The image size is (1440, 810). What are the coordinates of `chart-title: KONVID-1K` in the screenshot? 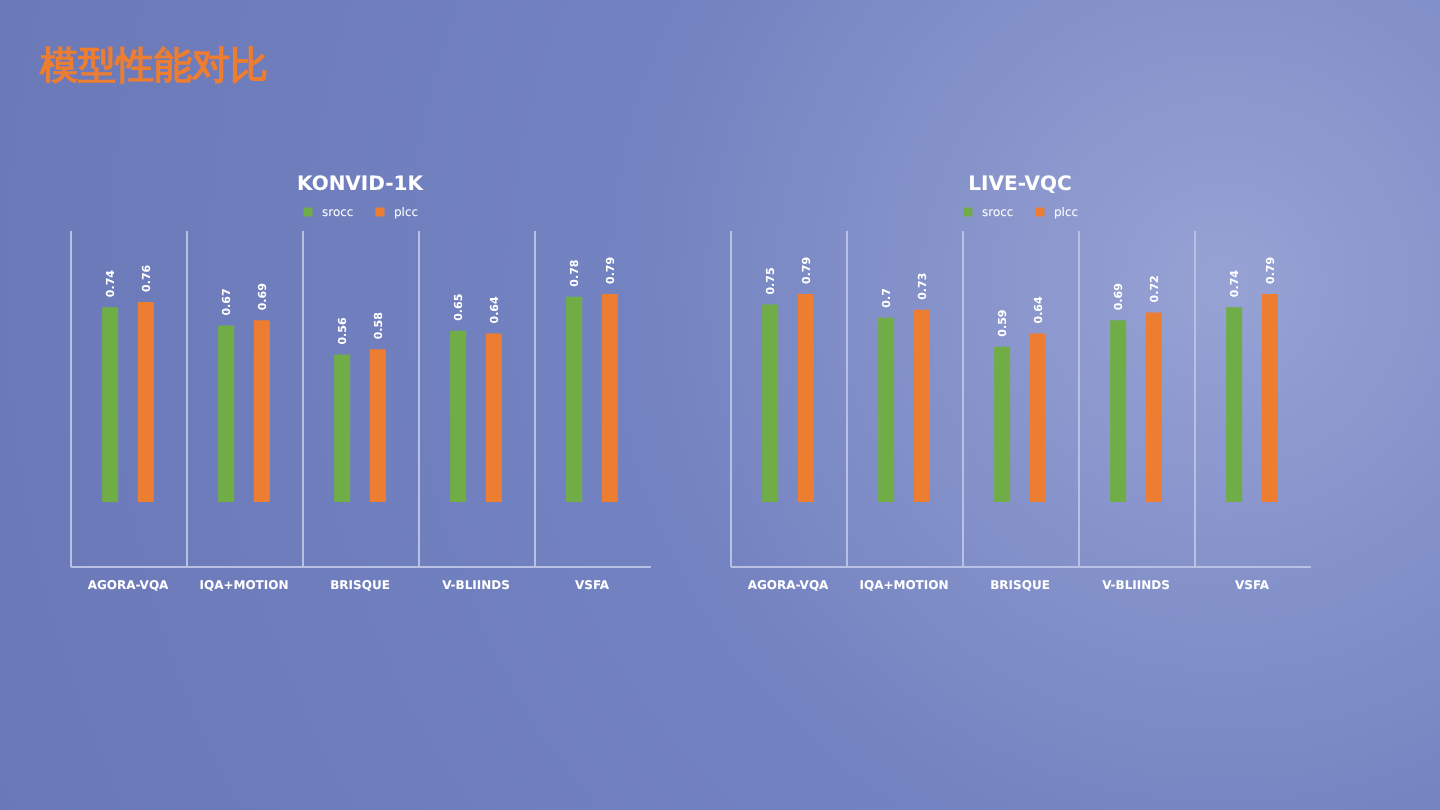 It's located at (361, 185).